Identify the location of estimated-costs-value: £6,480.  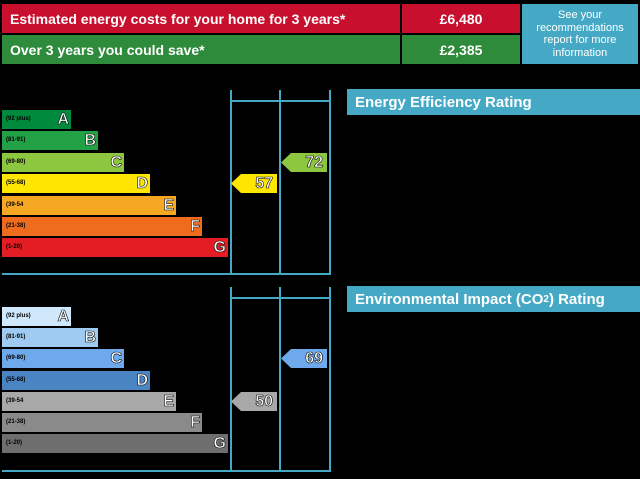
(461, 18).